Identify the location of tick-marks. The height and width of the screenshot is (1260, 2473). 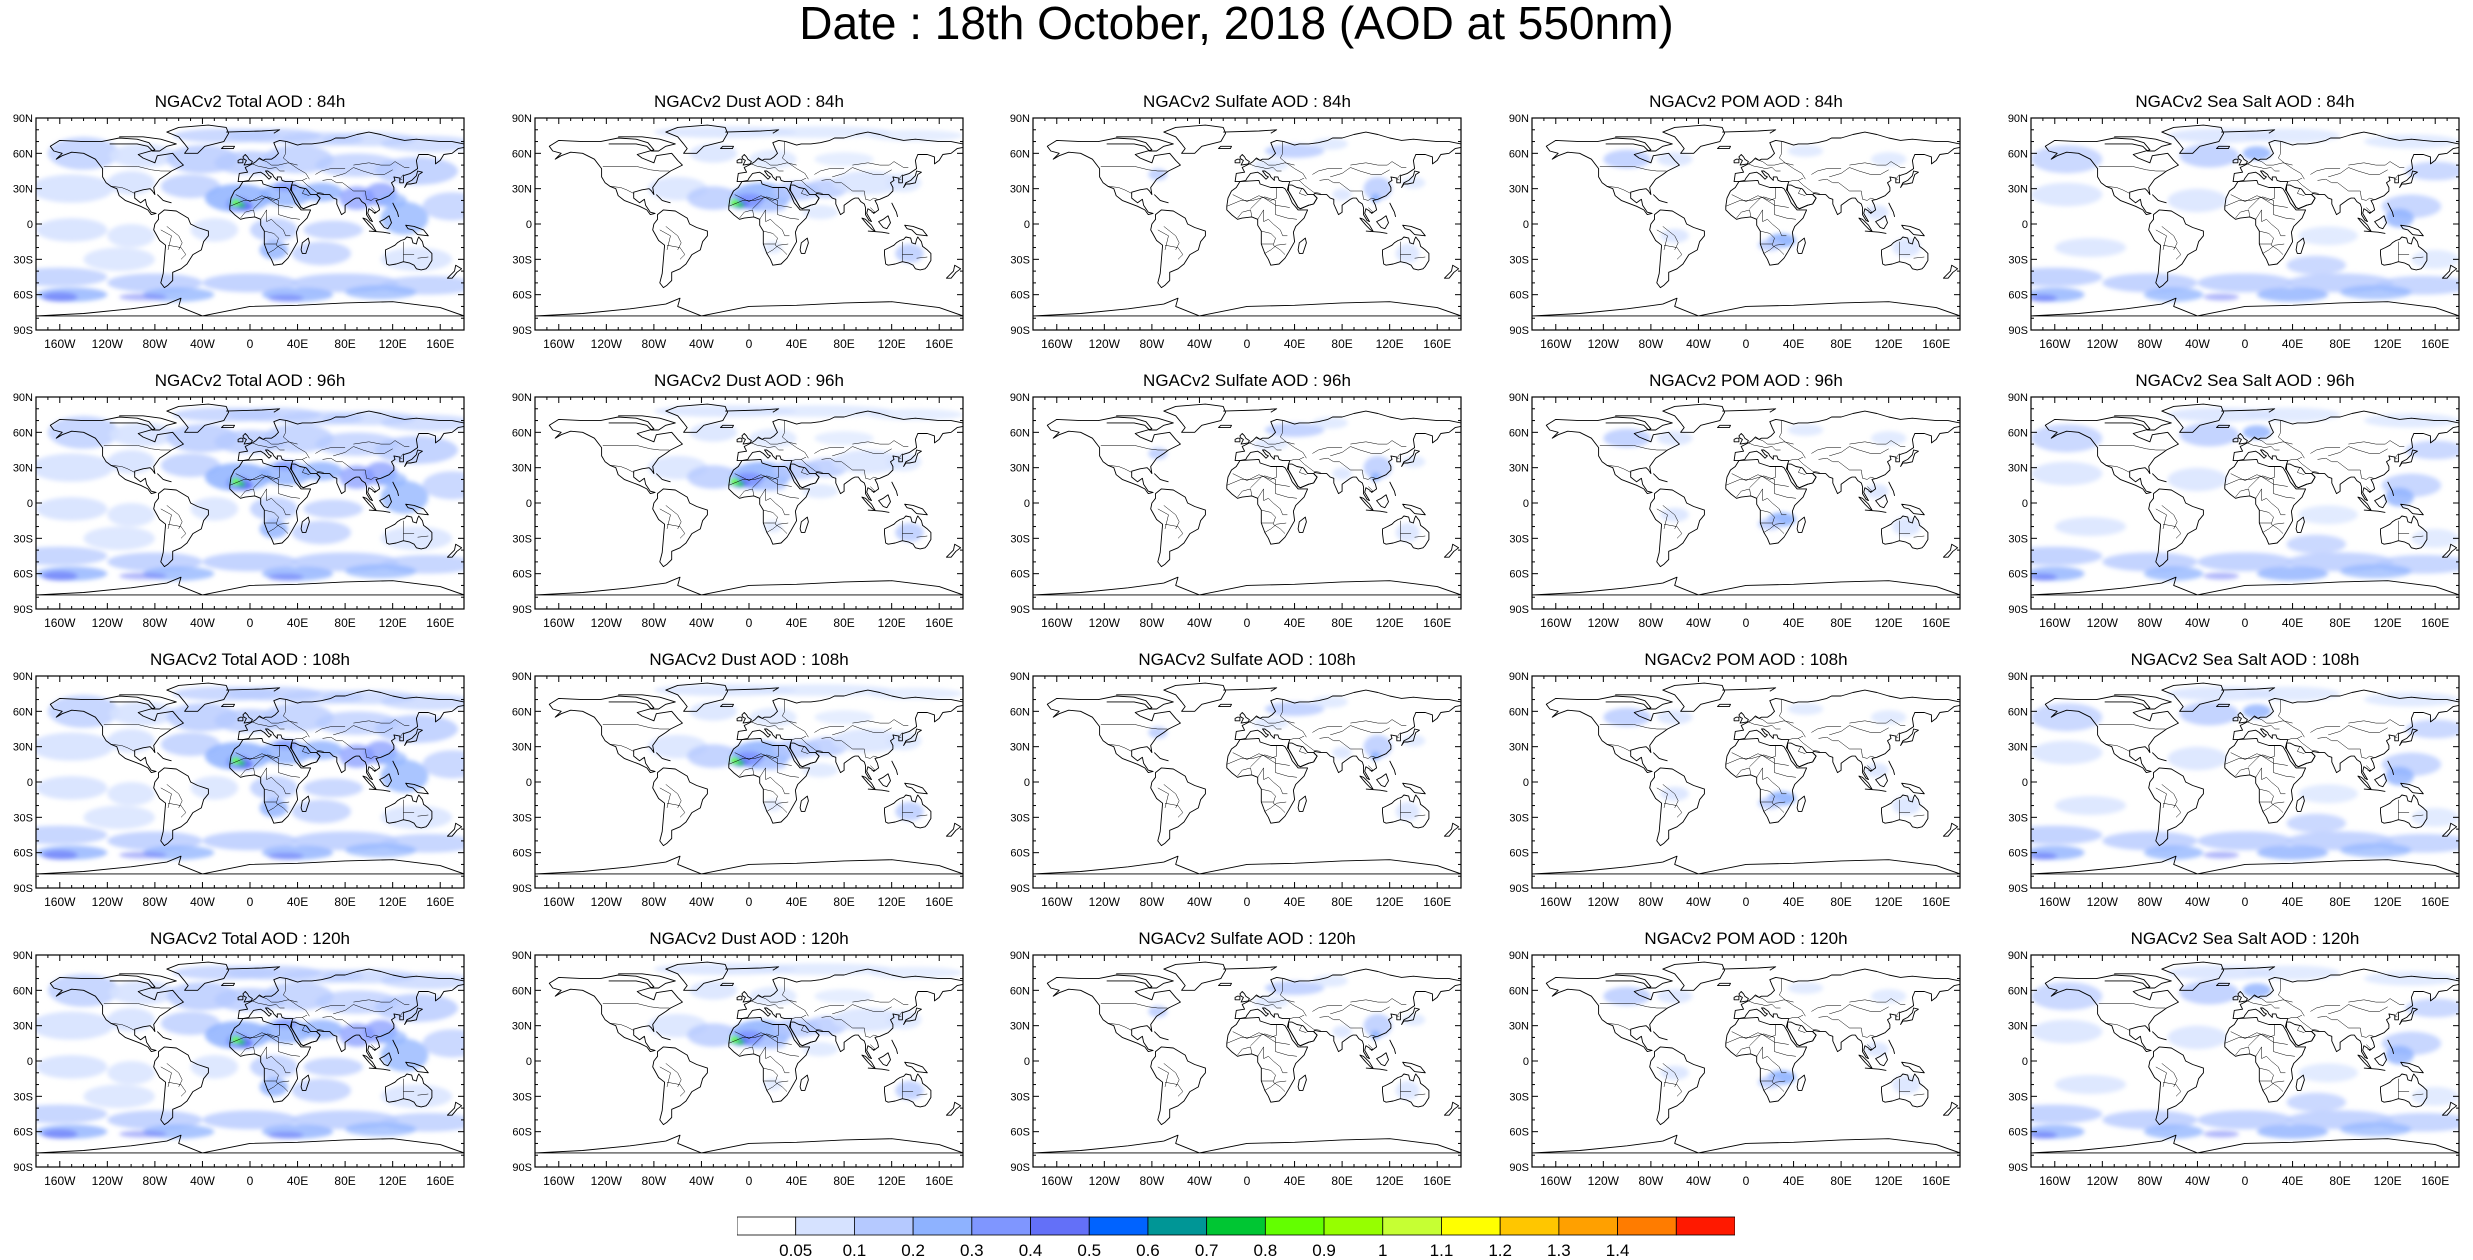
(2245, 224).